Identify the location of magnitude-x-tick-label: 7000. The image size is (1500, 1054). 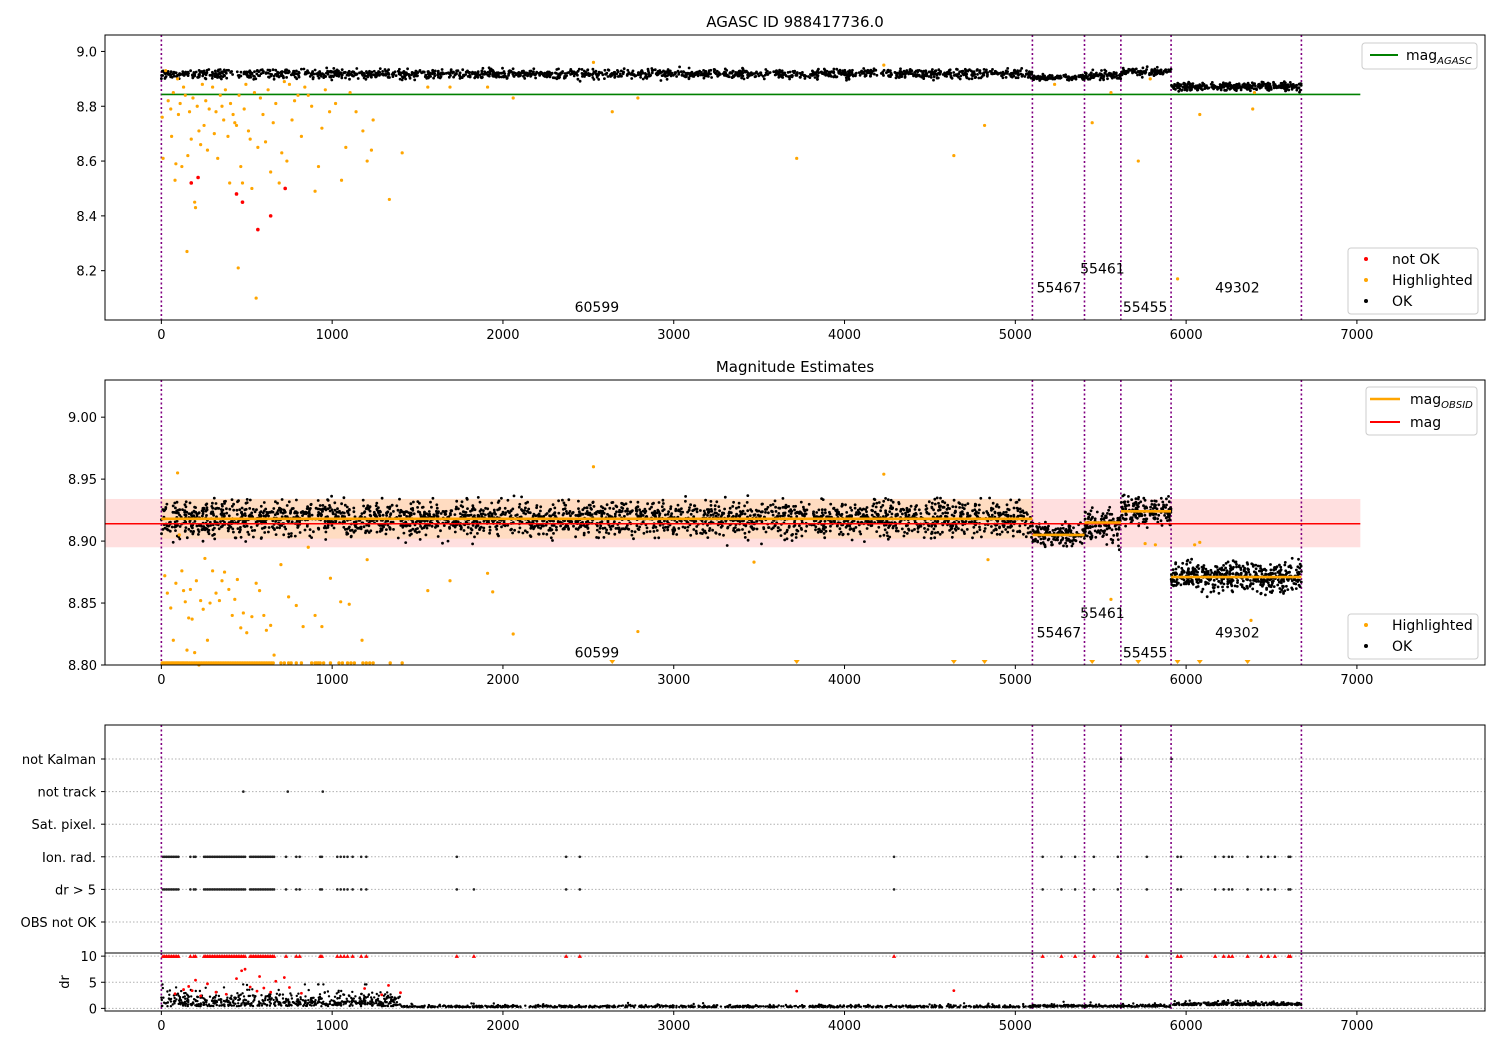
(1356, 680).